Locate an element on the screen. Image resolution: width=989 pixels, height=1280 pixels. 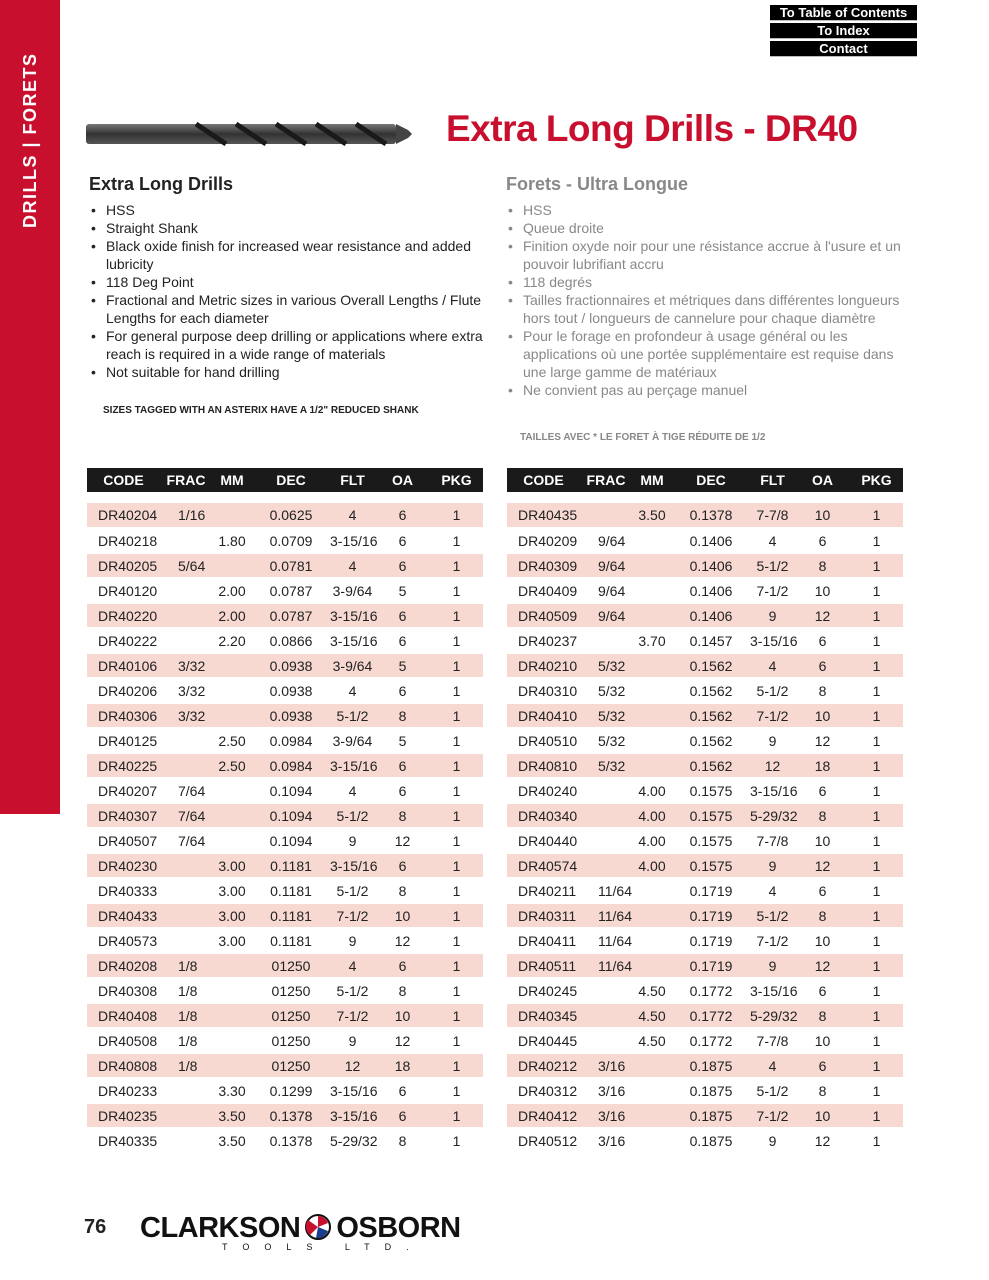
page-number: 76 is located at coordinates (95, 1227).